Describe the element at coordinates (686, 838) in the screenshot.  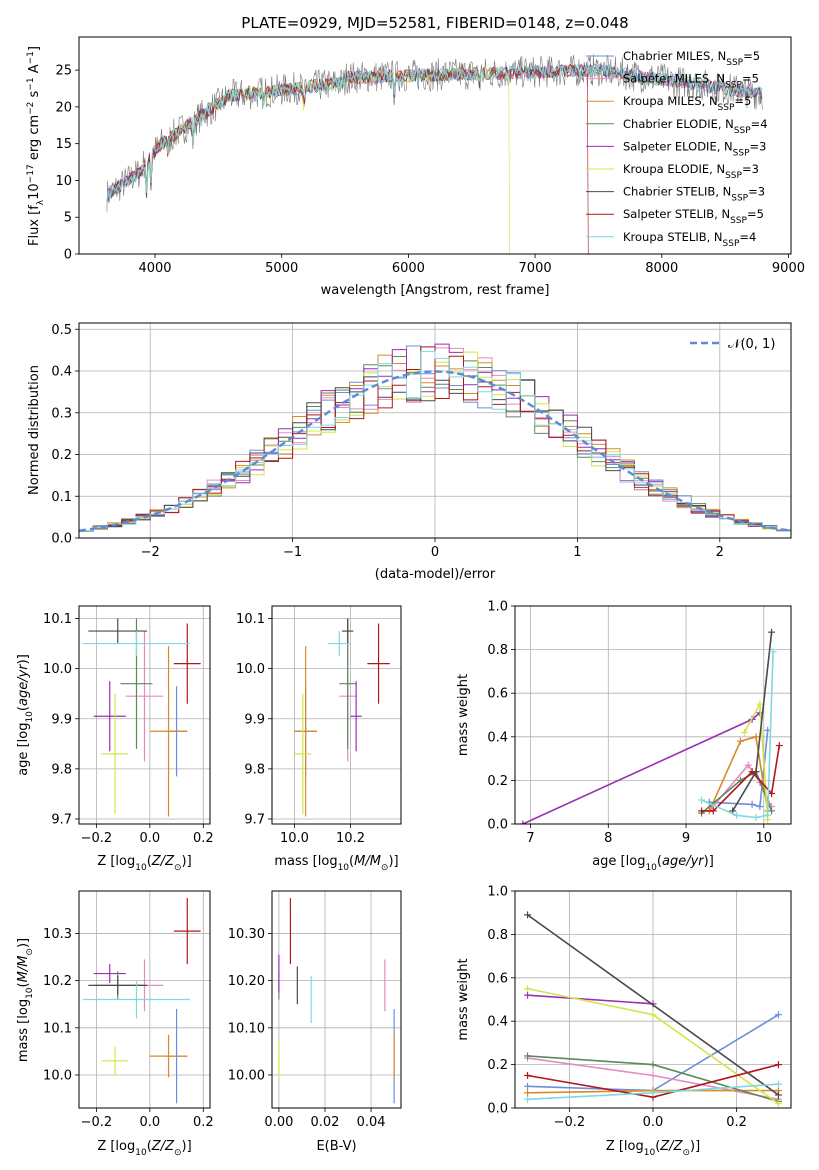
I see `x-tick-label: 9` at that location.